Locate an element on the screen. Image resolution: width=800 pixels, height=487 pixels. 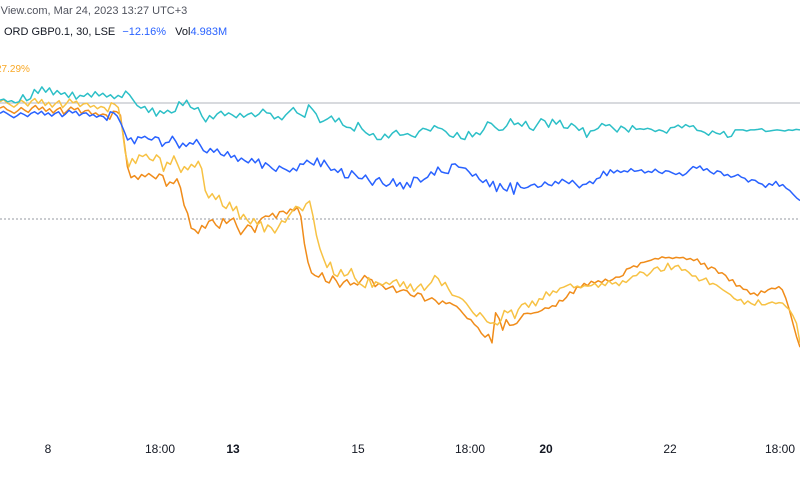
x-tick-label: 15 is located at coordinates (358, 449).